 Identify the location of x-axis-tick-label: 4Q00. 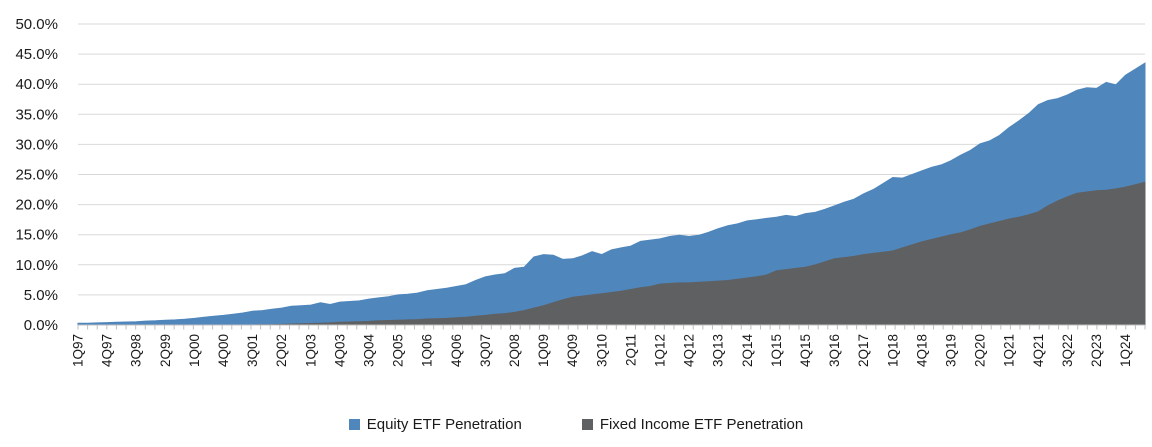
(223, 350).